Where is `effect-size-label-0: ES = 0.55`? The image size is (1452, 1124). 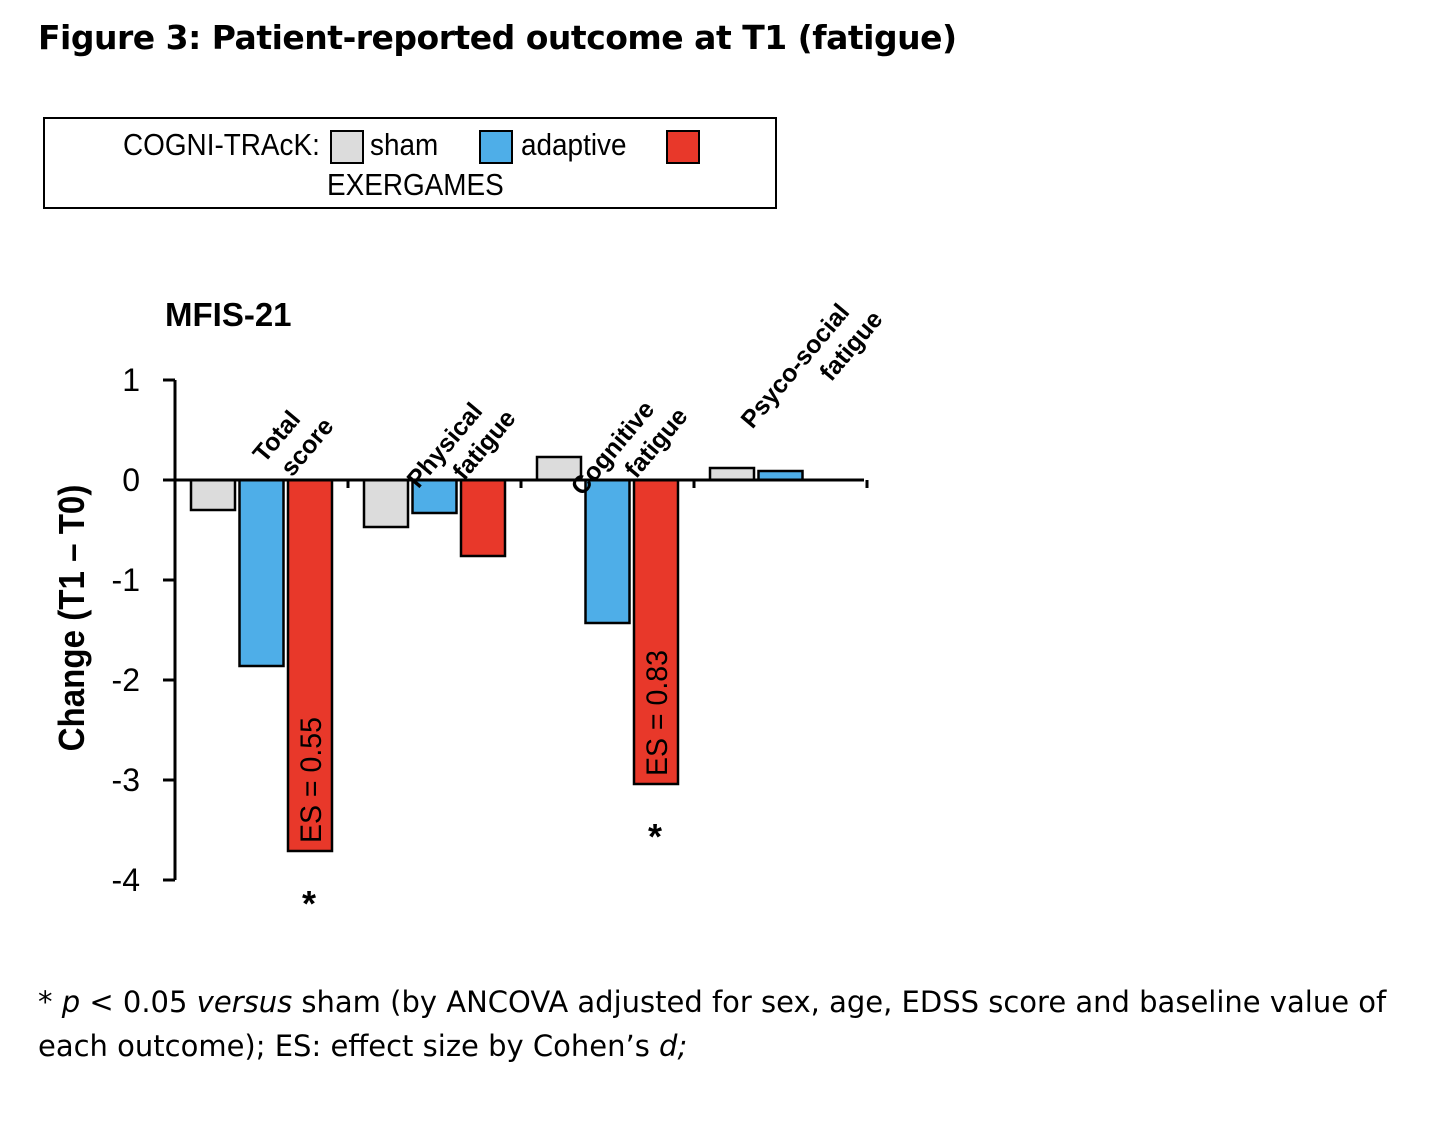
effect-size-label-0: ES = 0.55 is located at coordinates (311, 780).